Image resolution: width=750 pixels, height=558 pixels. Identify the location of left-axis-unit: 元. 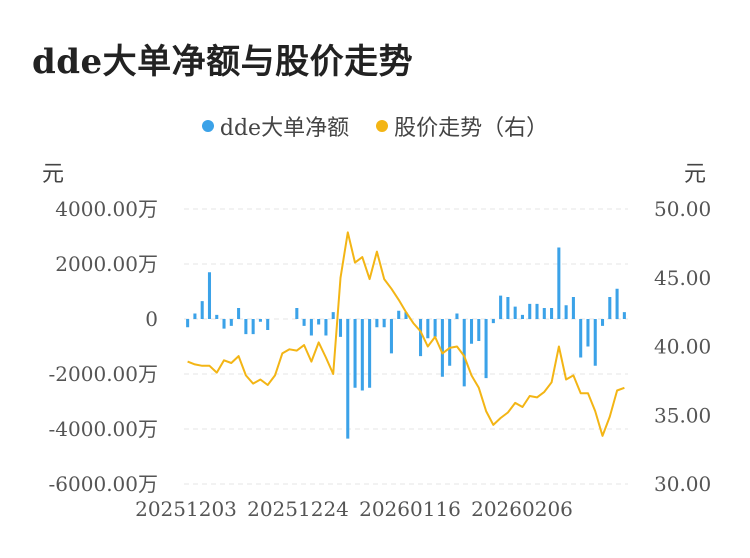
(53, 174).